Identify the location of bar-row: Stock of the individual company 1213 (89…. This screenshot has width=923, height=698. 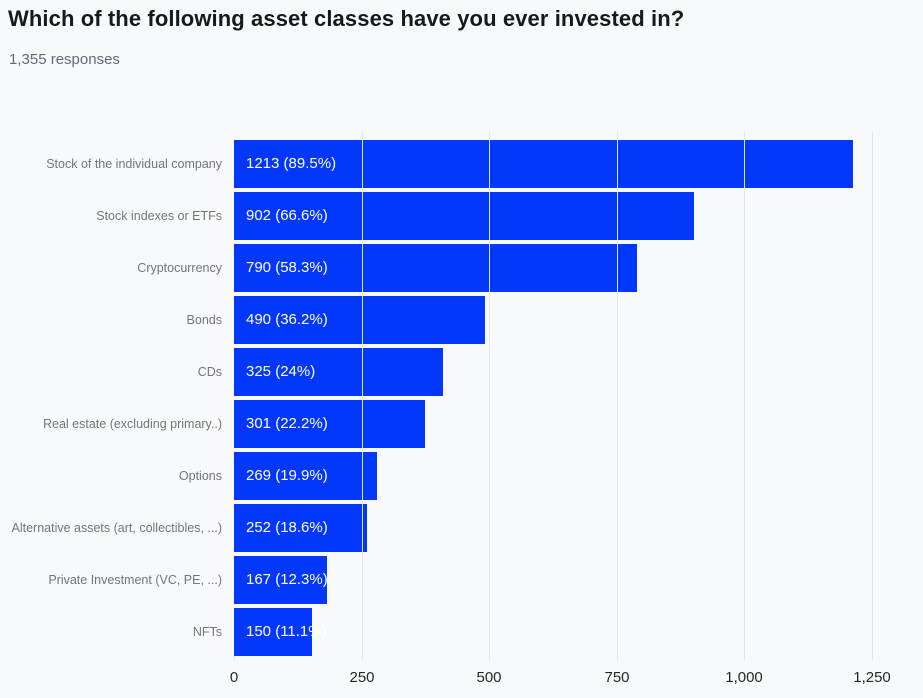
(461, 164).